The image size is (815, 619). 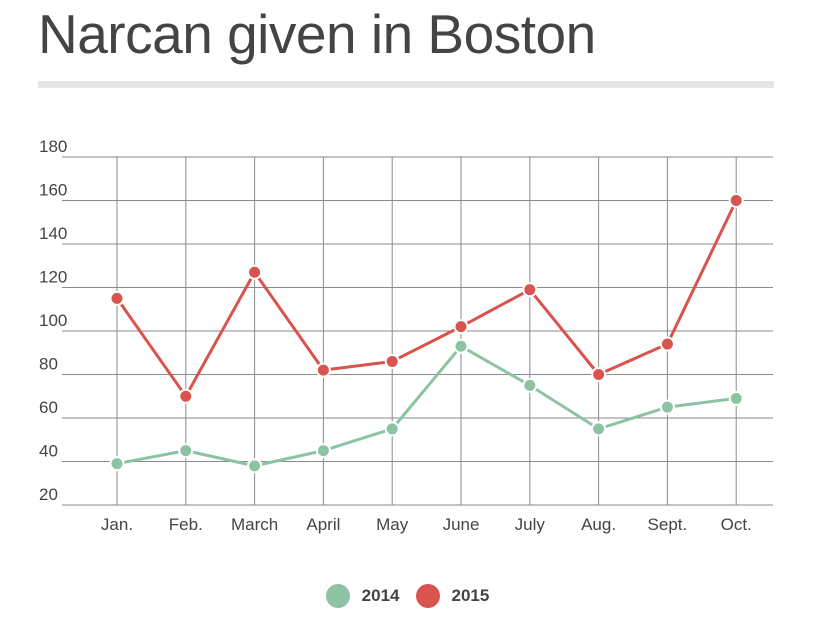 I want to click on data-point-2015-Jan., so click(x=117, y=298).